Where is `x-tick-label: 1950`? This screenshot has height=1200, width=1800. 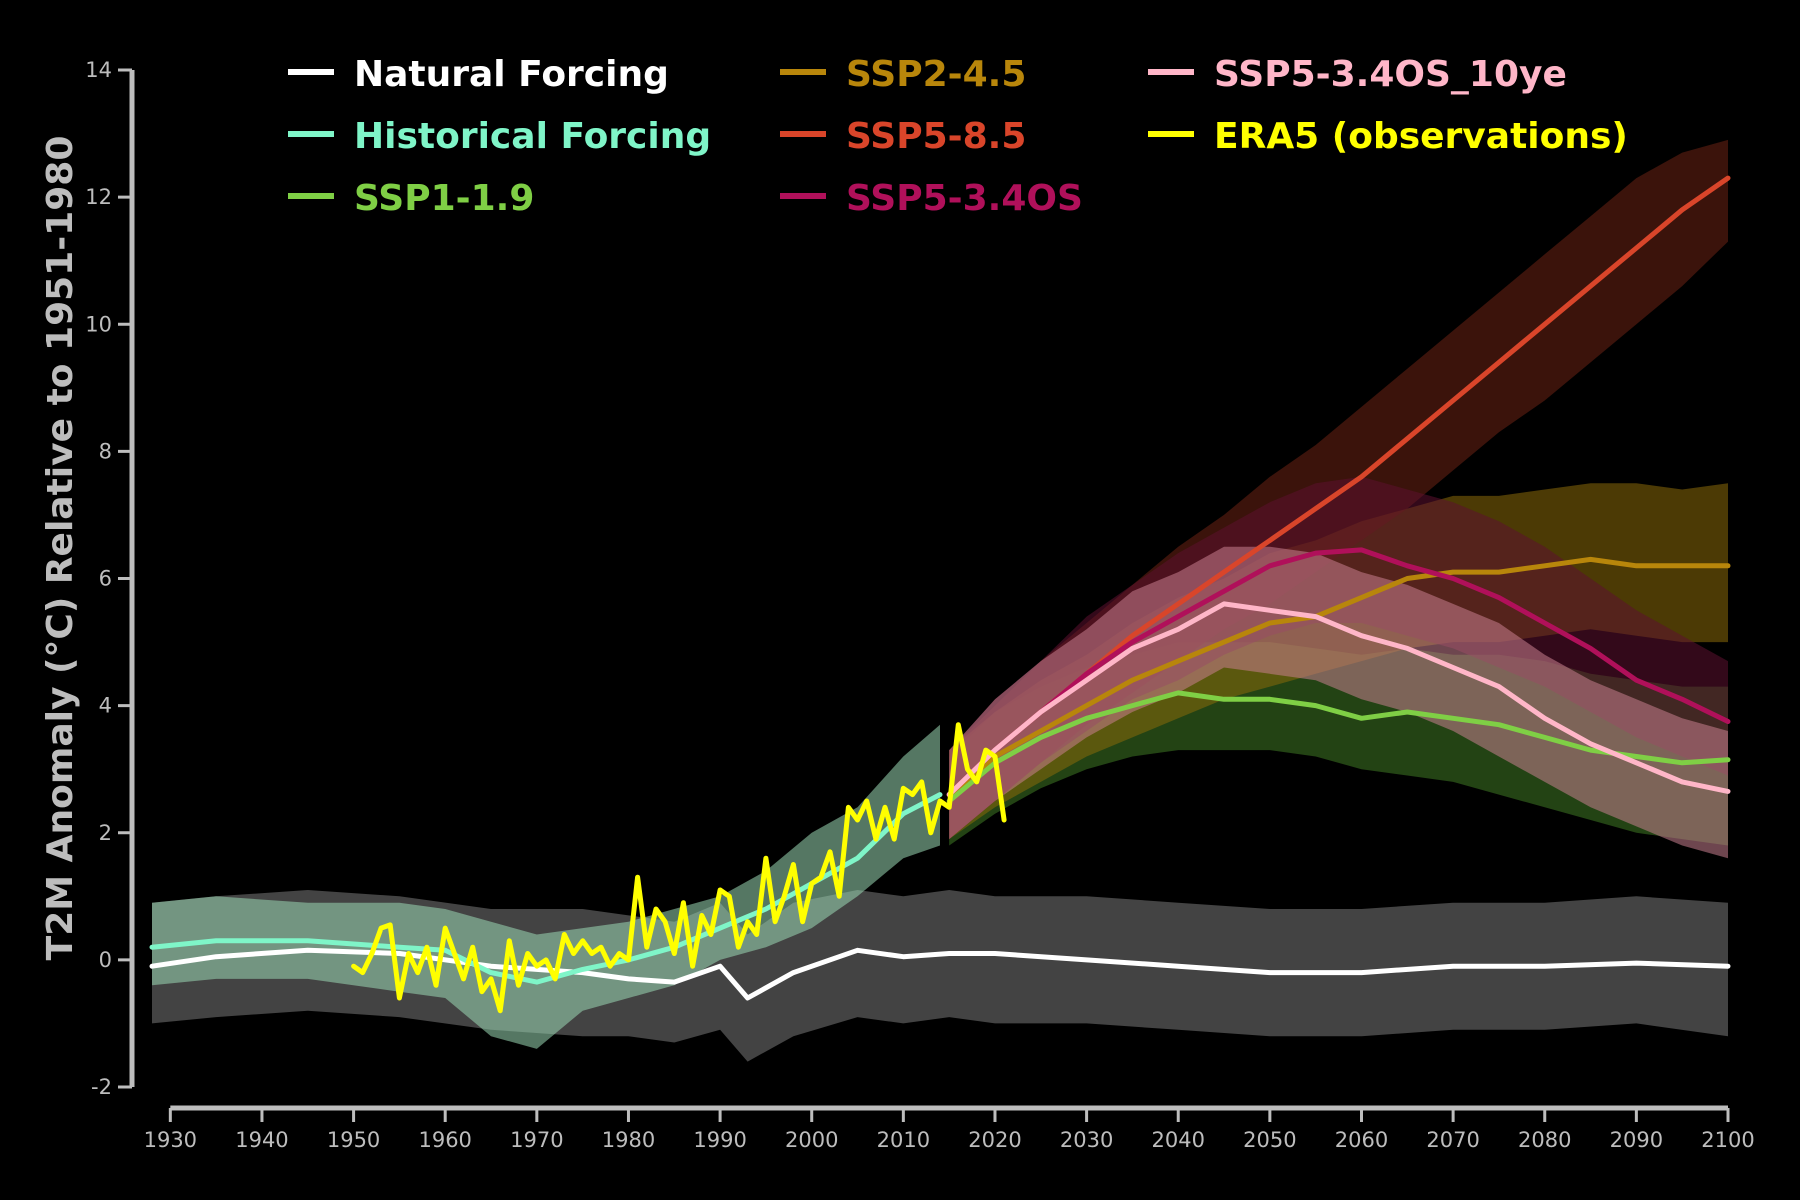 x-tick-label: 1950 is located at coordinates (353, 1140).